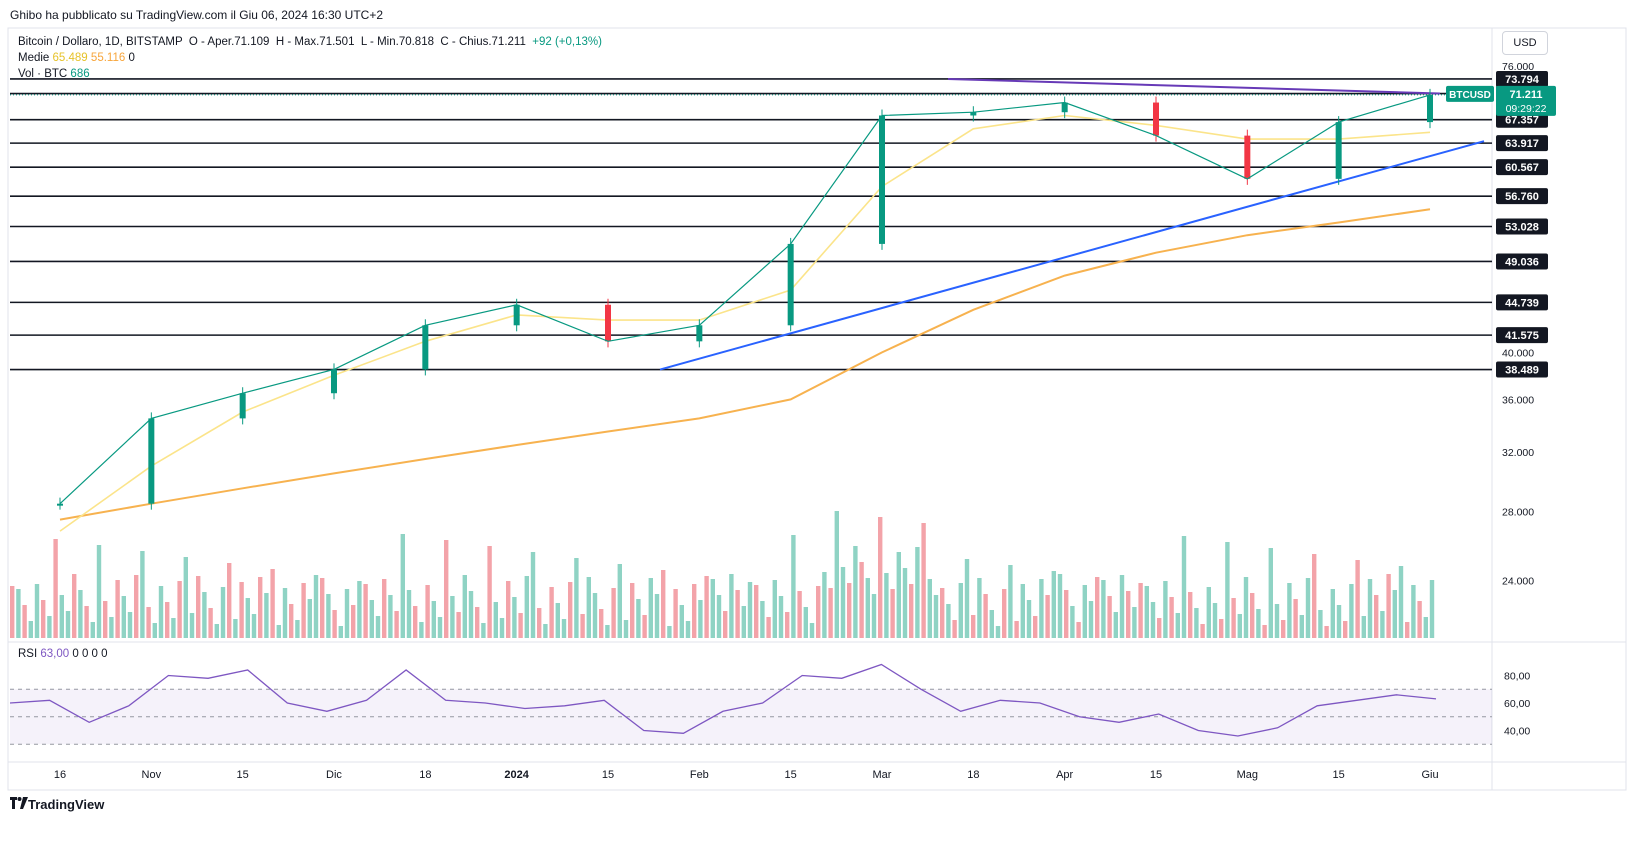  I want to click on last-price-tag-bg, so click(1526, 100).